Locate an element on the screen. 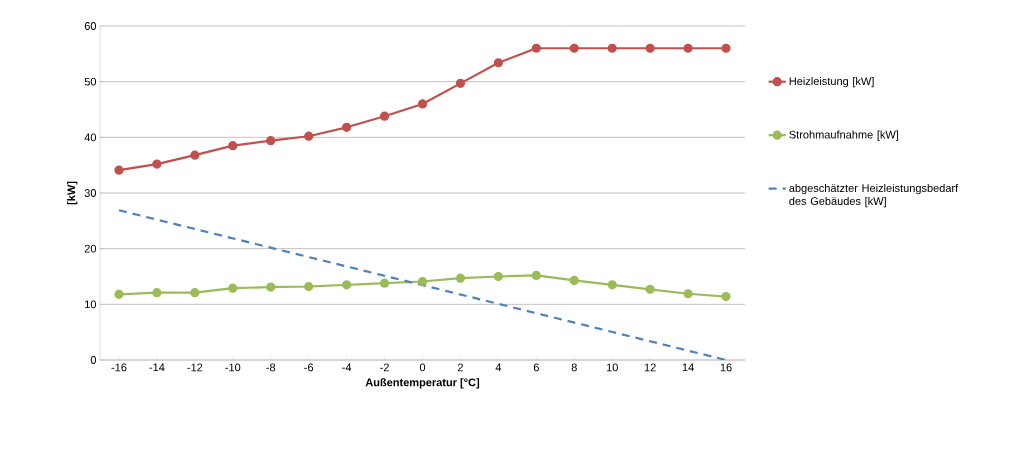  y-tick-label: 10 is located at coordinates (91, 304).